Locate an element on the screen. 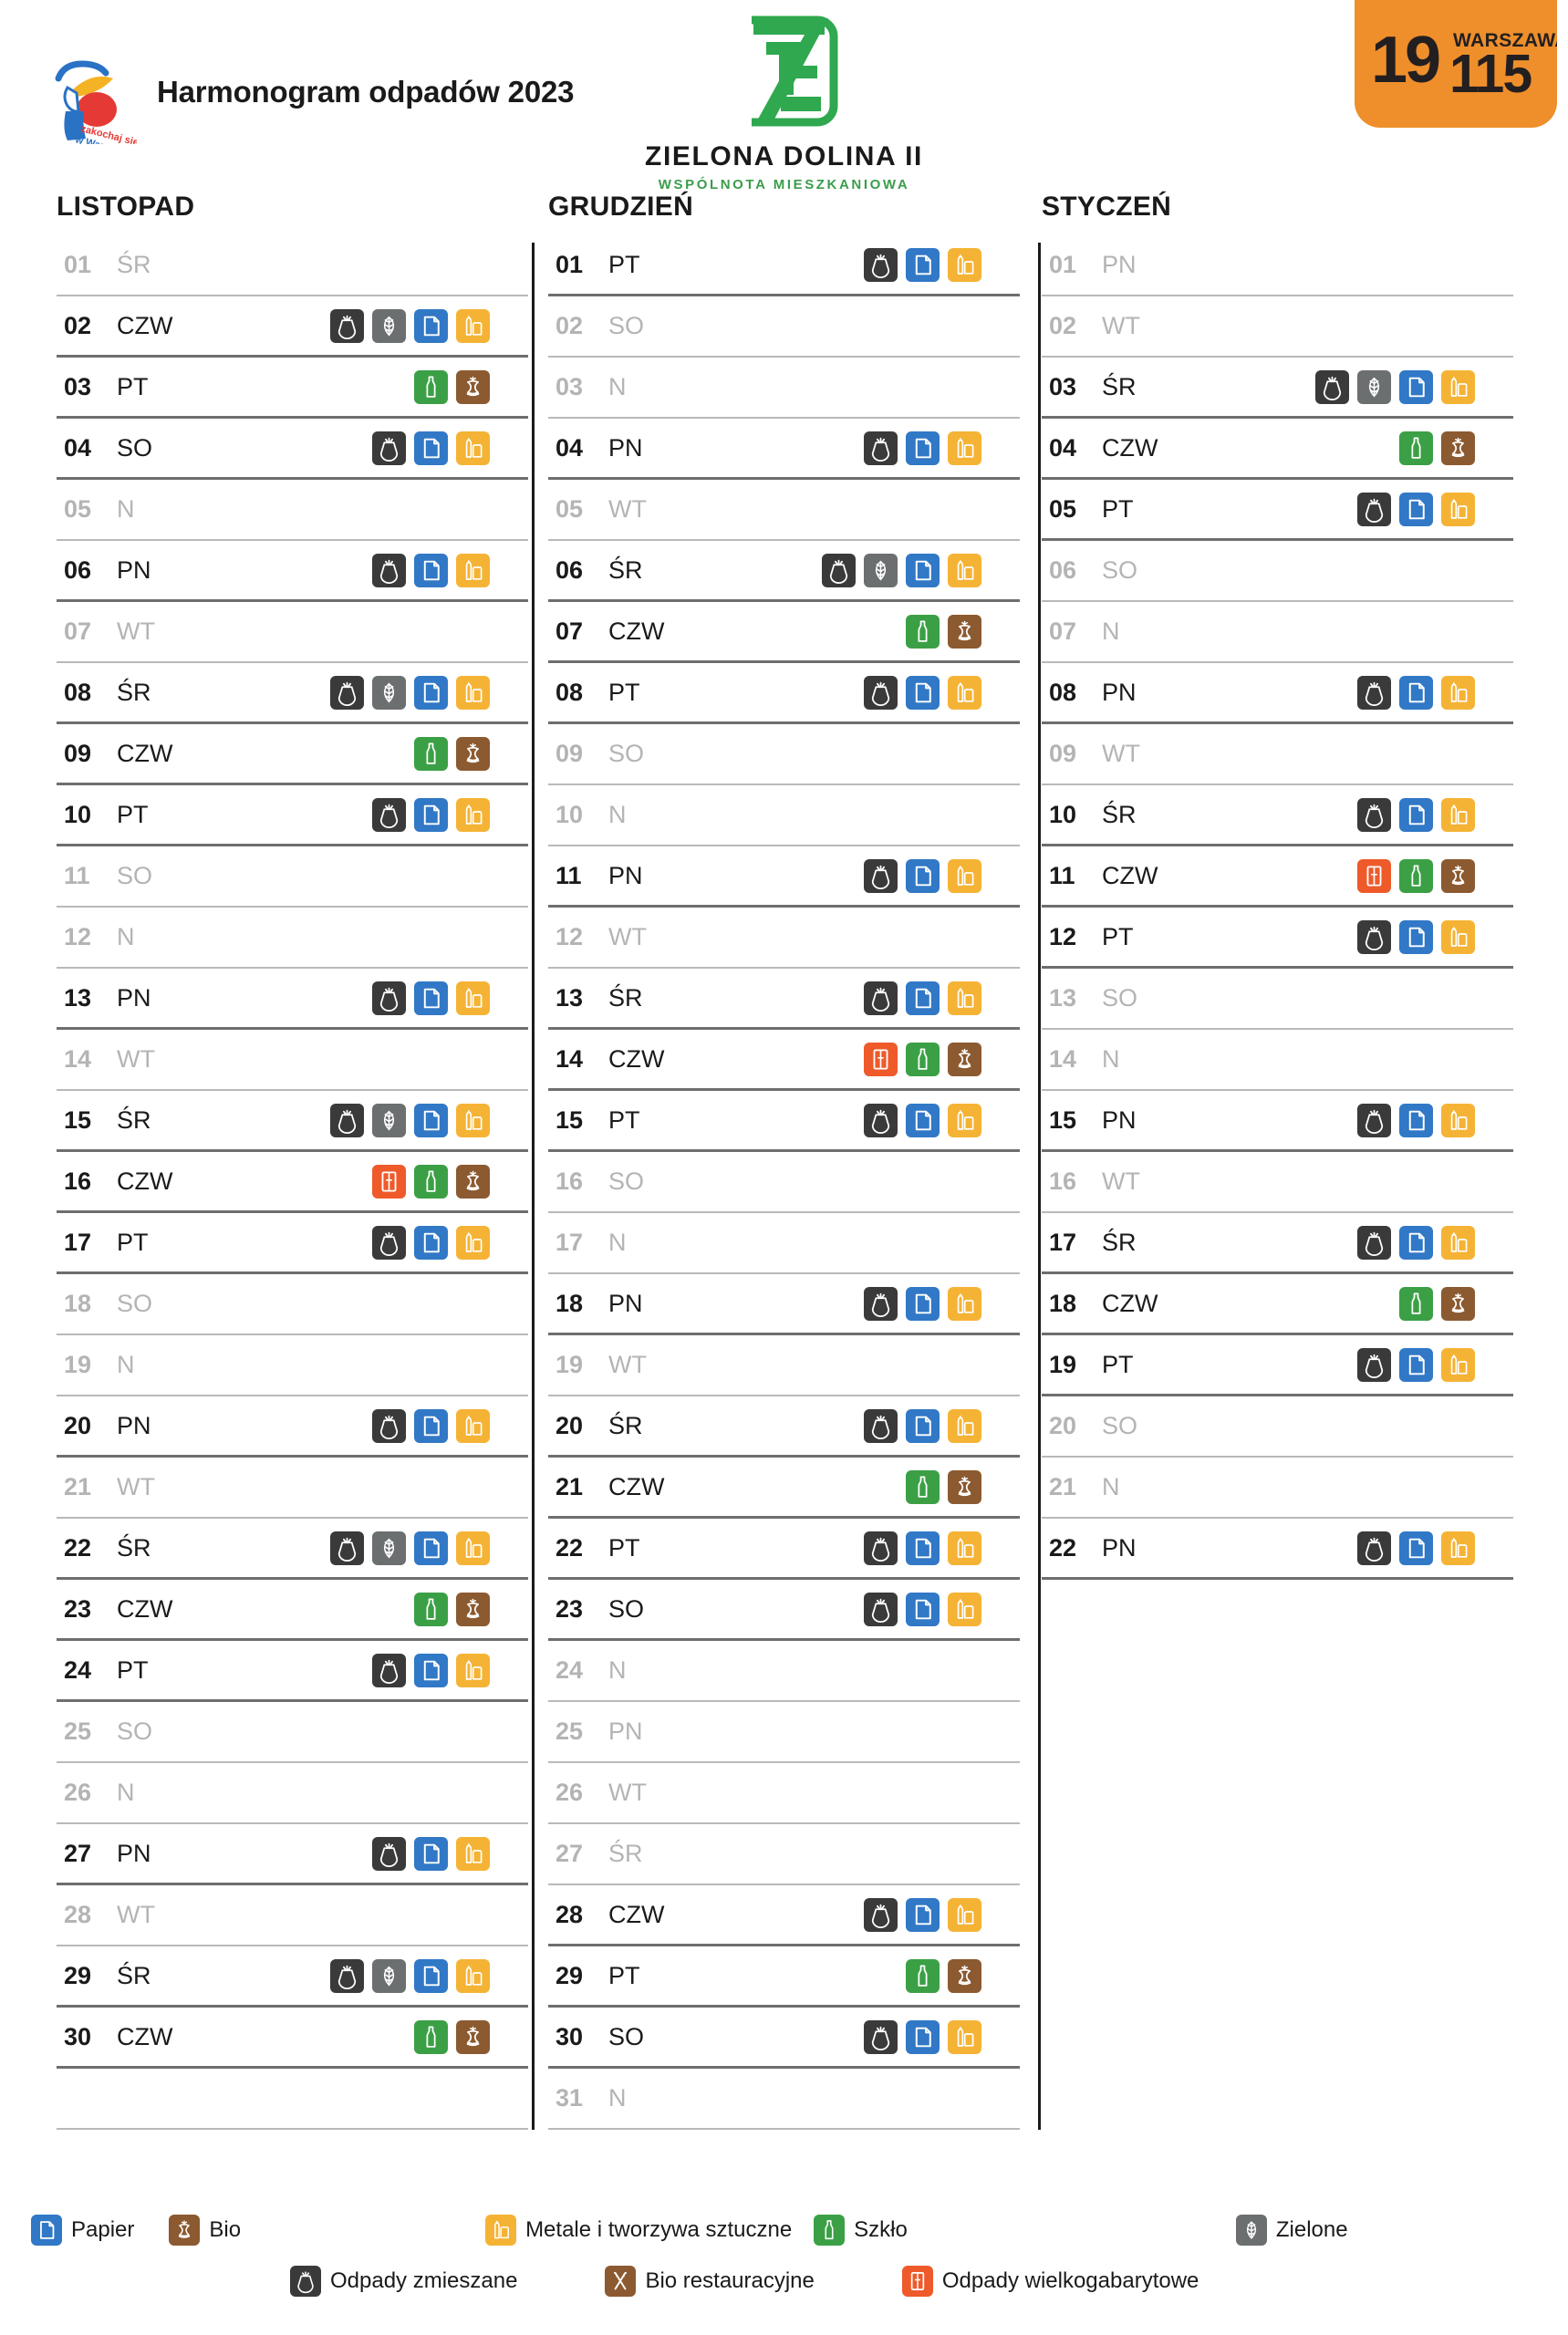  day-row: 14 WT is located at coordinates (292, 1060).